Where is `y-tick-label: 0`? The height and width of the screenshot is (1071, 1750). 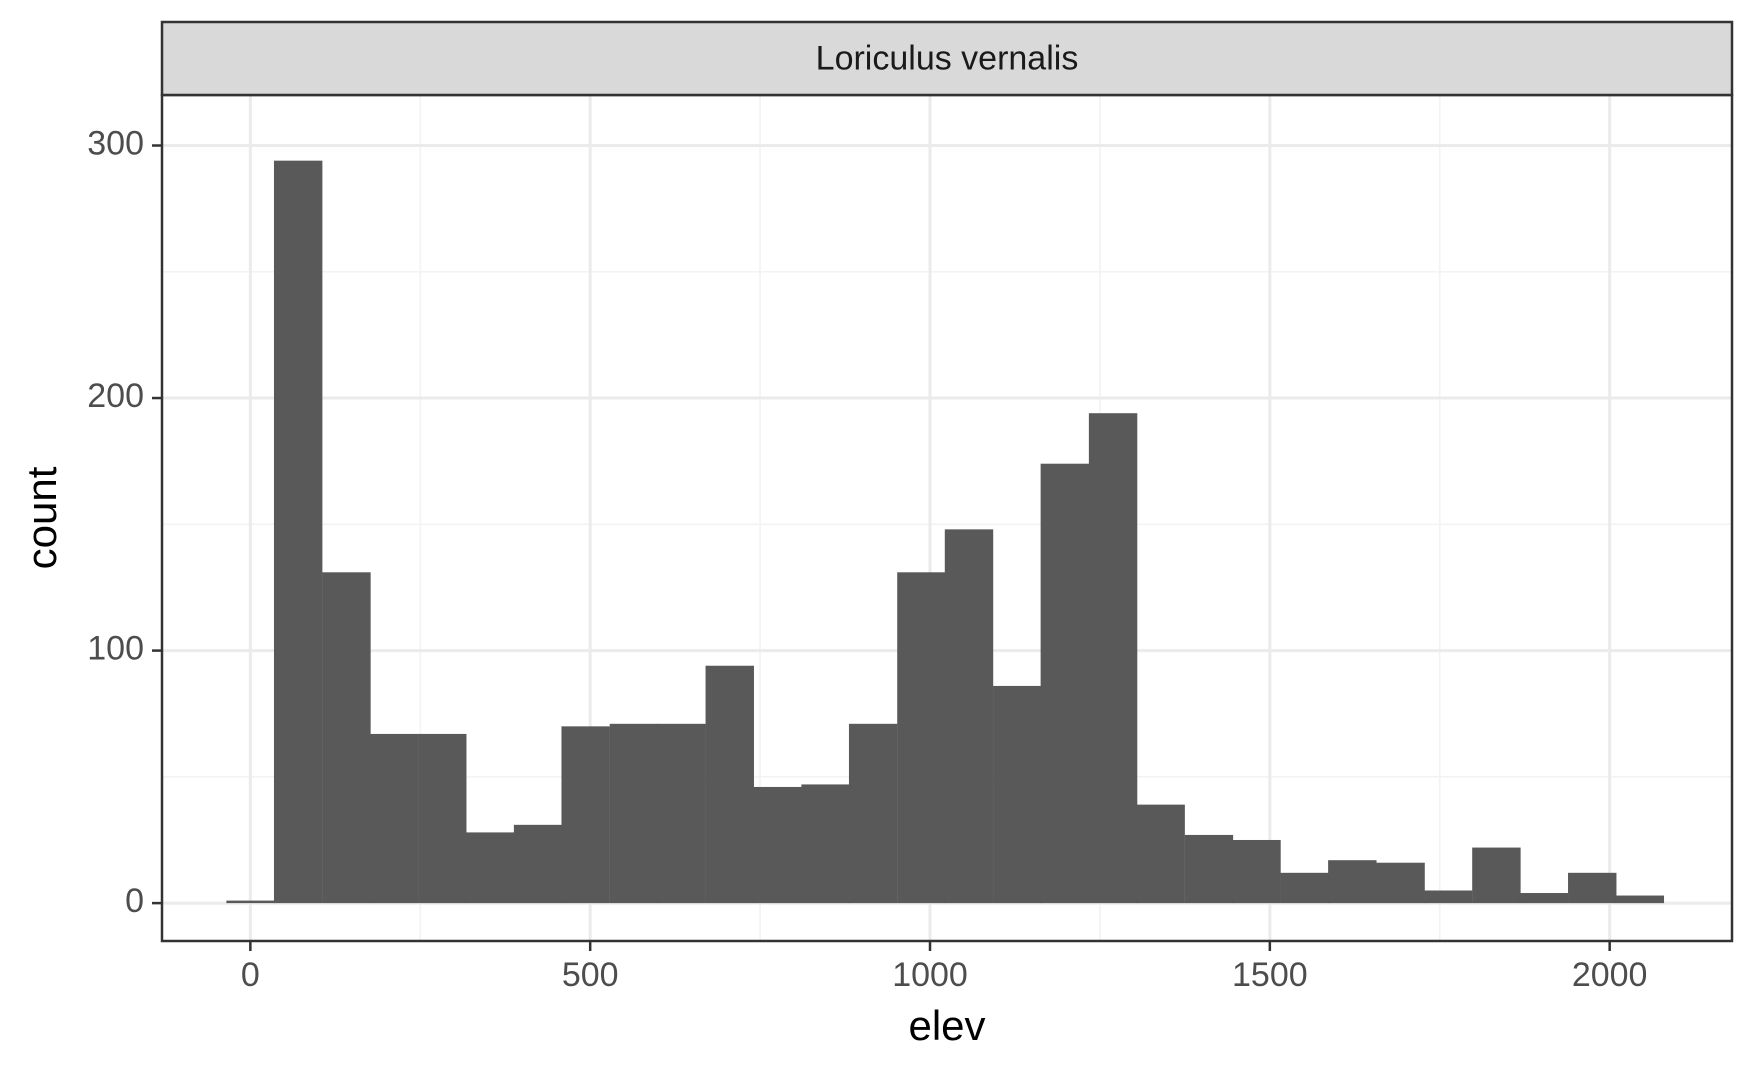
y-tick-label: 0 is located at coordinates (134, 901).